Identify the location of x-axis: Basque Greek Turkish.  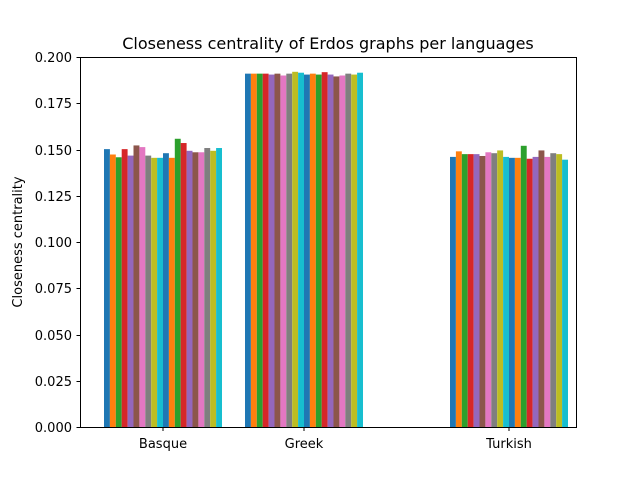
(335, 439).